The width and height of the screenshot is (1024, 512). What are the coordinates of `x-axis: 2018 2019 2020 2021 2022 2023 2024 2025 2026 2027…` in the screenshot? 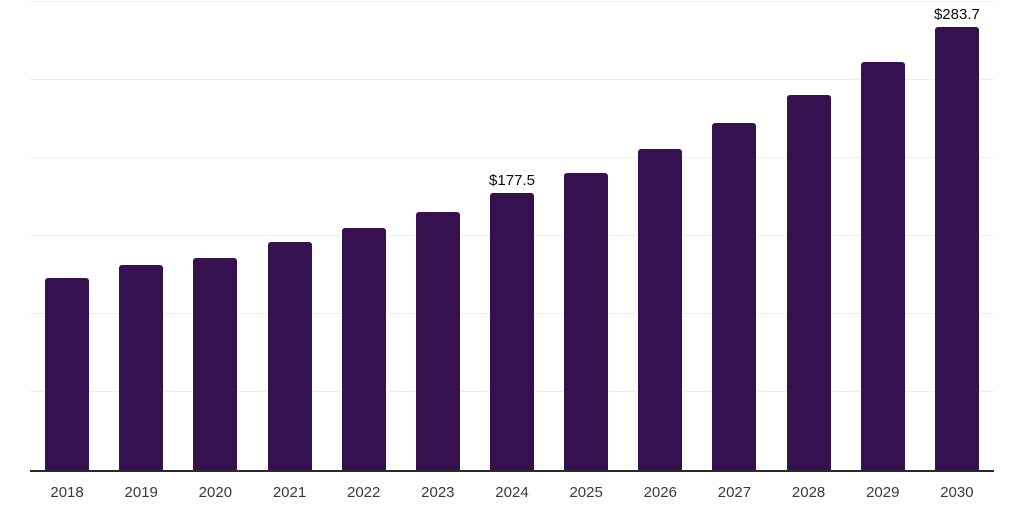 It's located at (512, 494).